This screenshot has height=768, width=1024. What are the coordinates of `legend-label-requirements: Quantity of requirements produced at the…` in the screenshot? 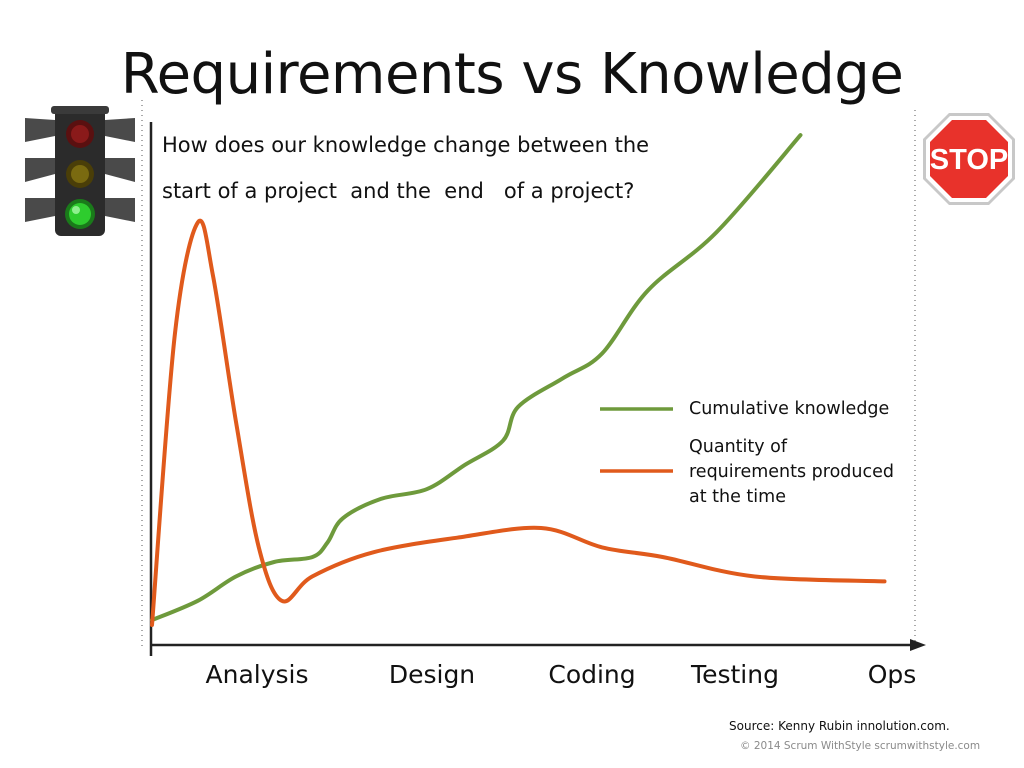 It's located at (791, 472).